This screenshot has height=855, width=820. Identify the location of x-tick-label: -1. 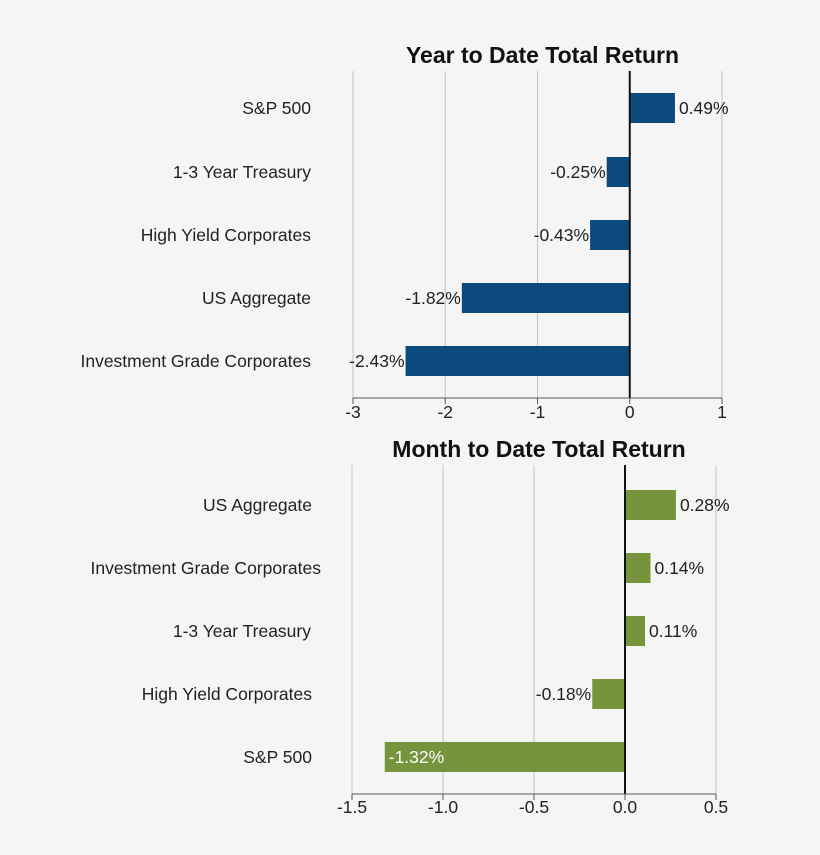
(538, 412).